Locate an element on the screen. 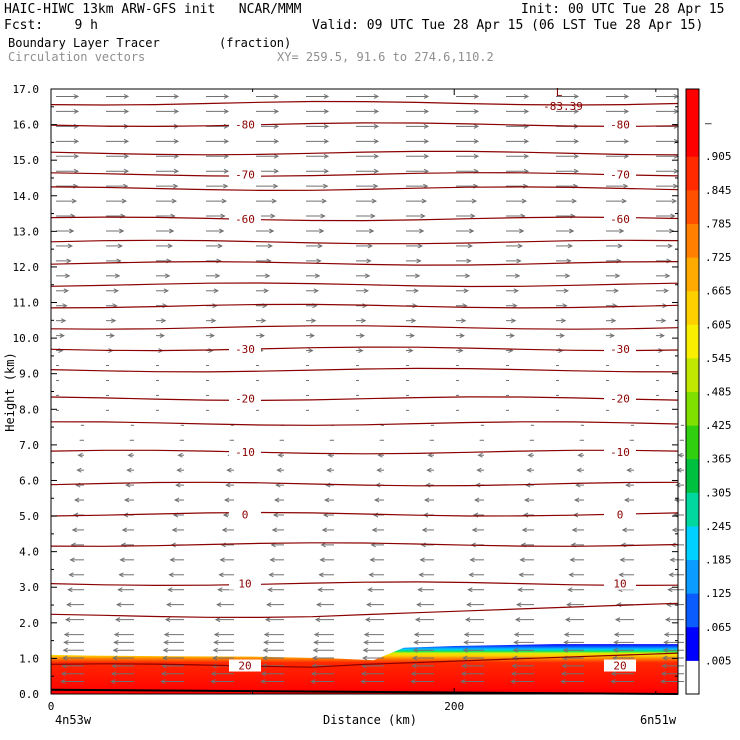 Image resolution: width=740 pixels, height=740 pixels. terrain-line is located at coordinates (364, 691).